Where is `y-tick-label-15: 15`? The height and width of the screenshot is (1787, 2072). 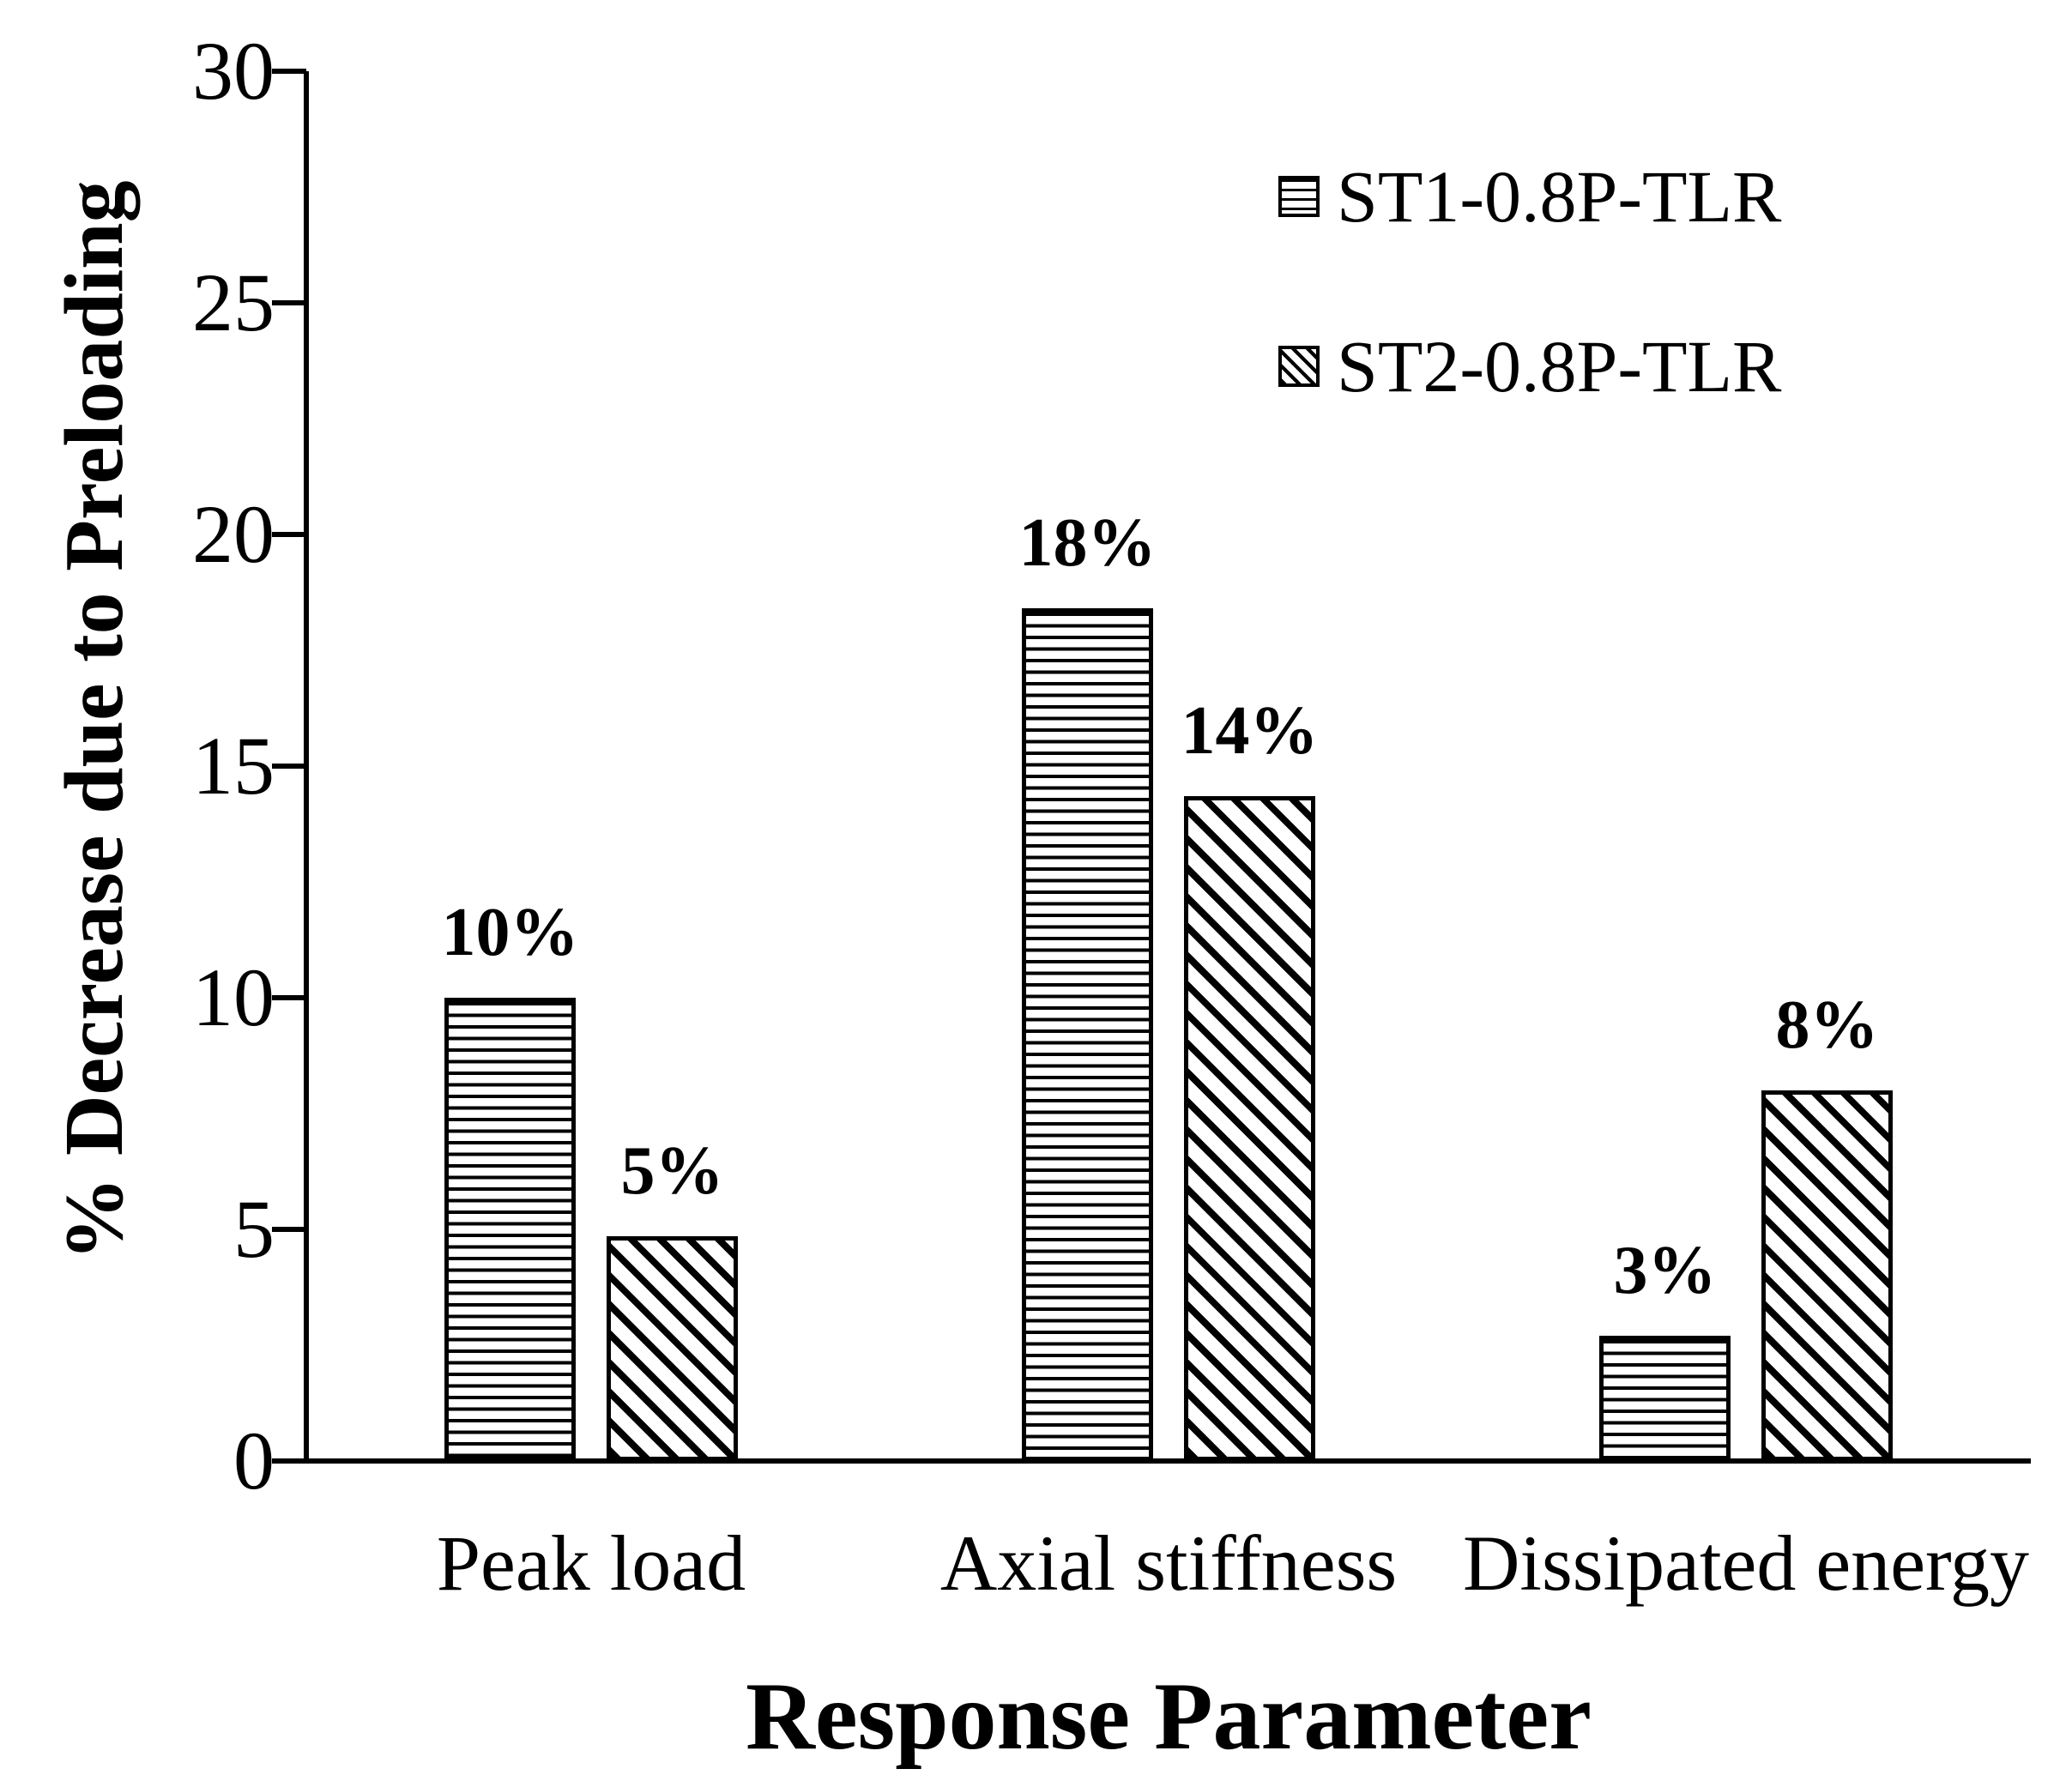 y-tick-label-15: 15 is located at coordinates (233, 766).